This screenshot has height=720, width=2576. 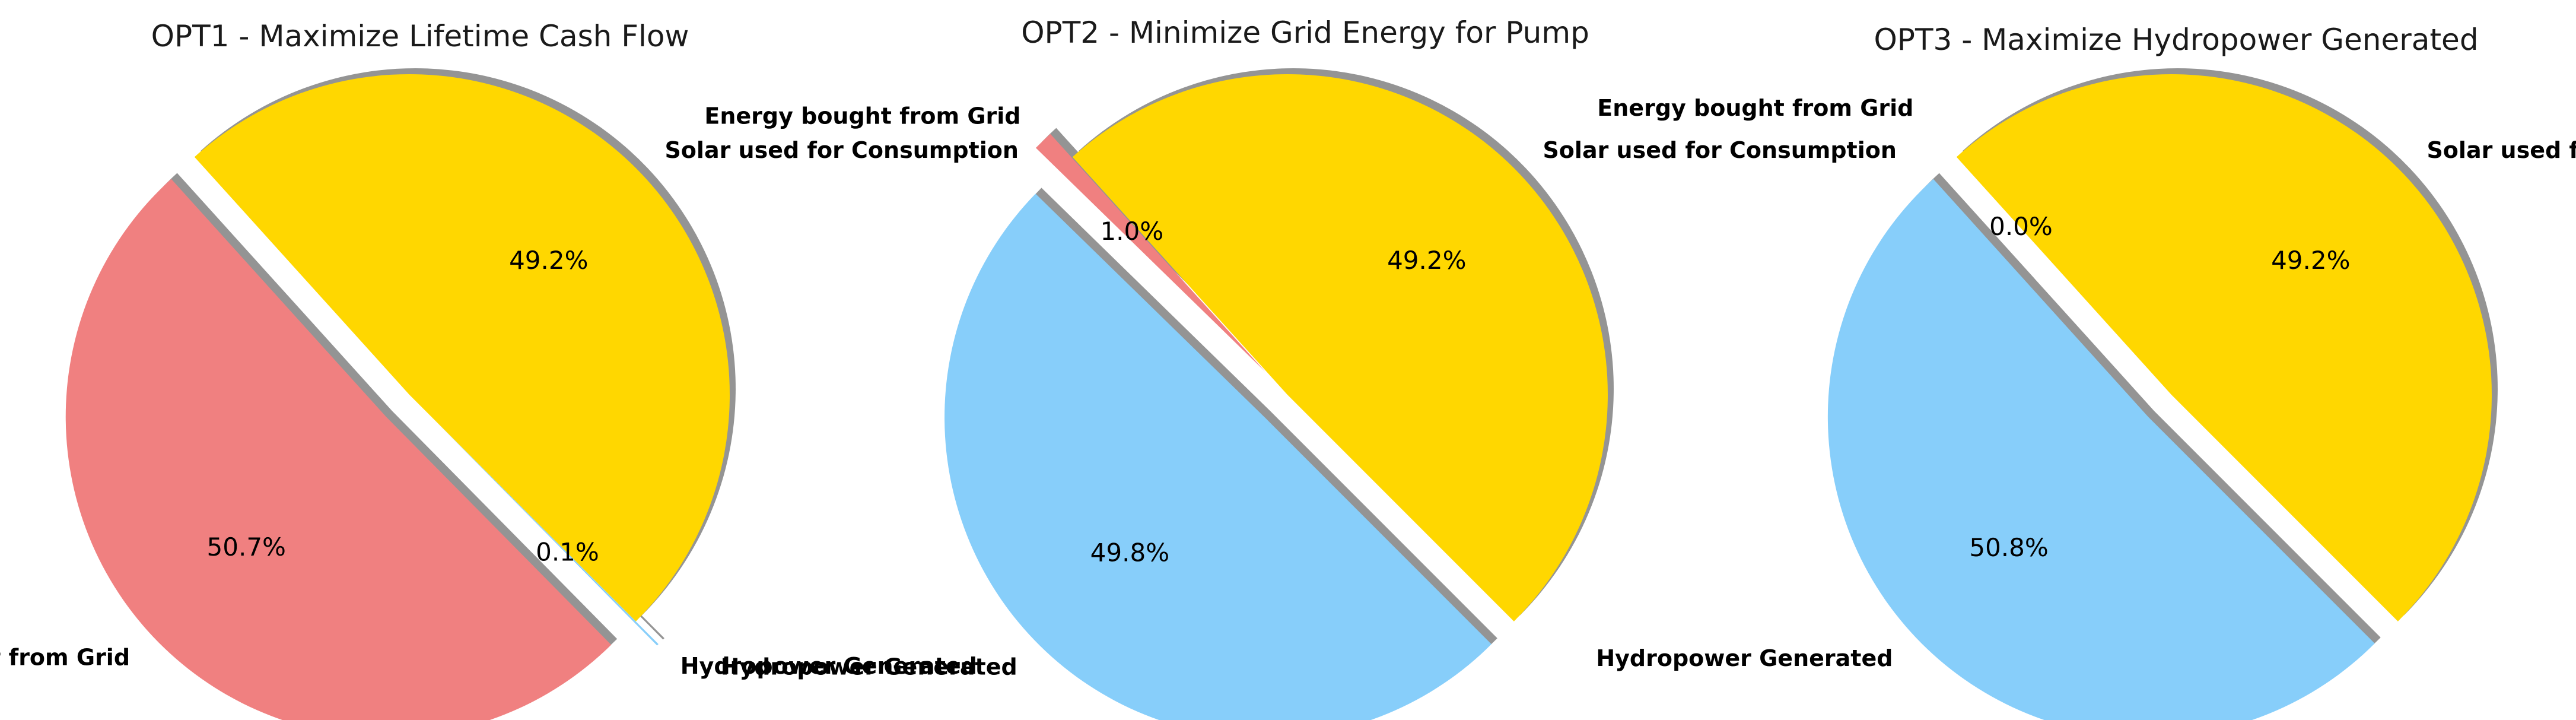 What do you see at coordinates (1305, 32) in the screenshot?
I see `chart-title: OPT2 - Minimize Grid Energy for Pump` at bounding box center [1305, 32].